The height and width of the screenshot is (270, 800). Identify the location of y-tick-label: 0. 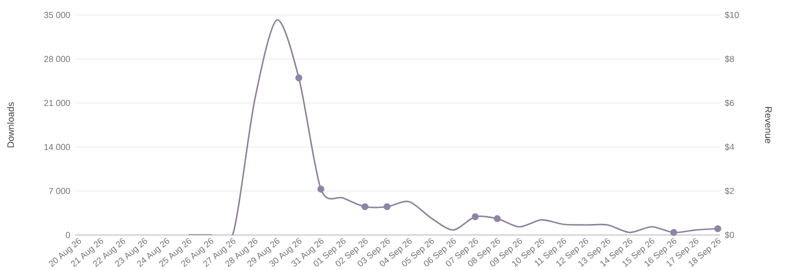
(68, 235).